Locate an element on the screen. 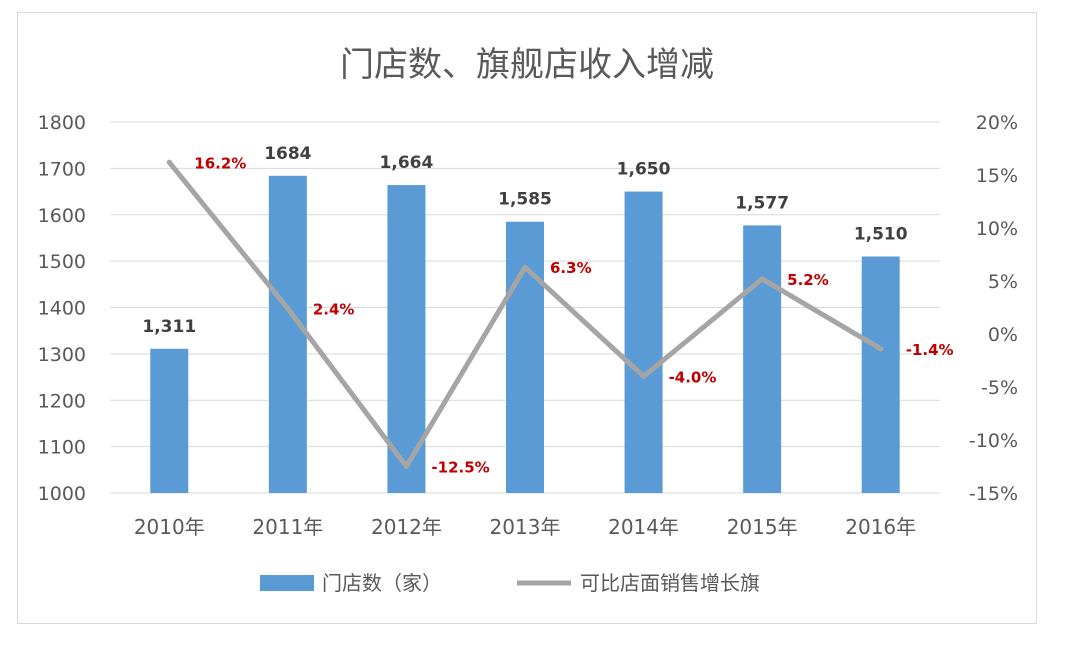  x-tick-label: 2015年 is located at coordinates (762, 527).